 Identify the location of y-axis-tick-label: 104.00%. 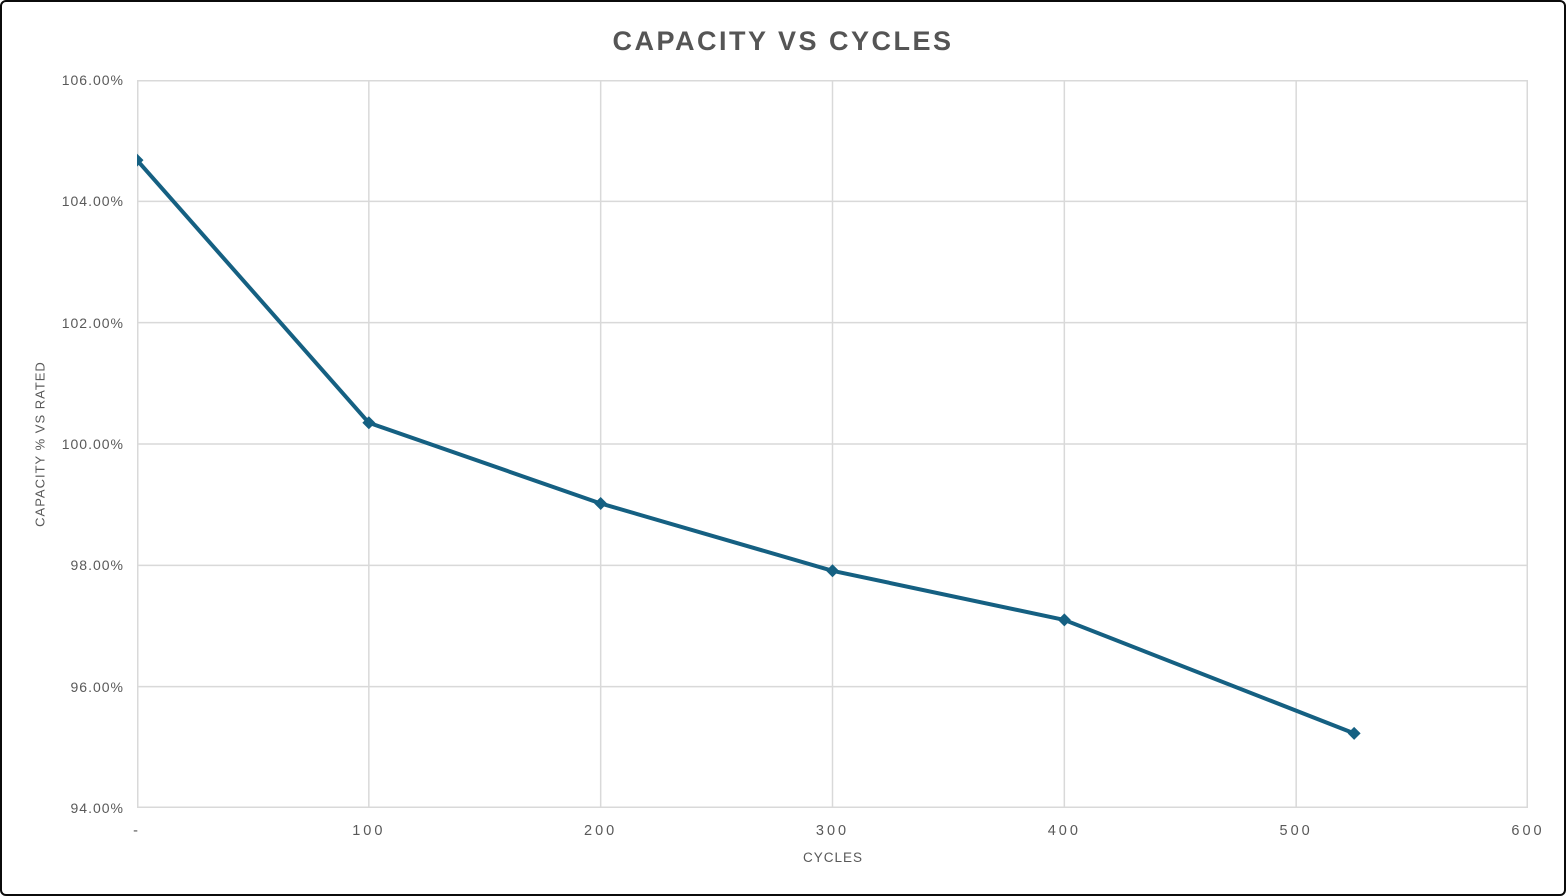
(92, 201).